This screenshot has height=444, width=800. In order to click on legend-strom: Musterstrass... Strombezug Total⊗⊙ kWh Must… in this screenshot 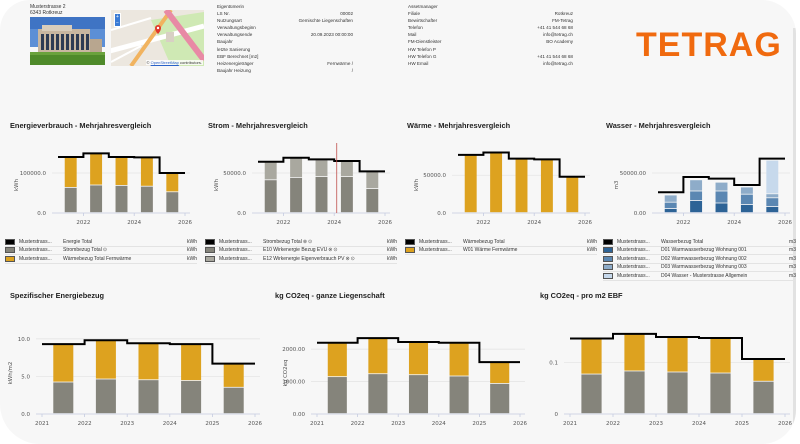, I will do `click(301, 251)`.